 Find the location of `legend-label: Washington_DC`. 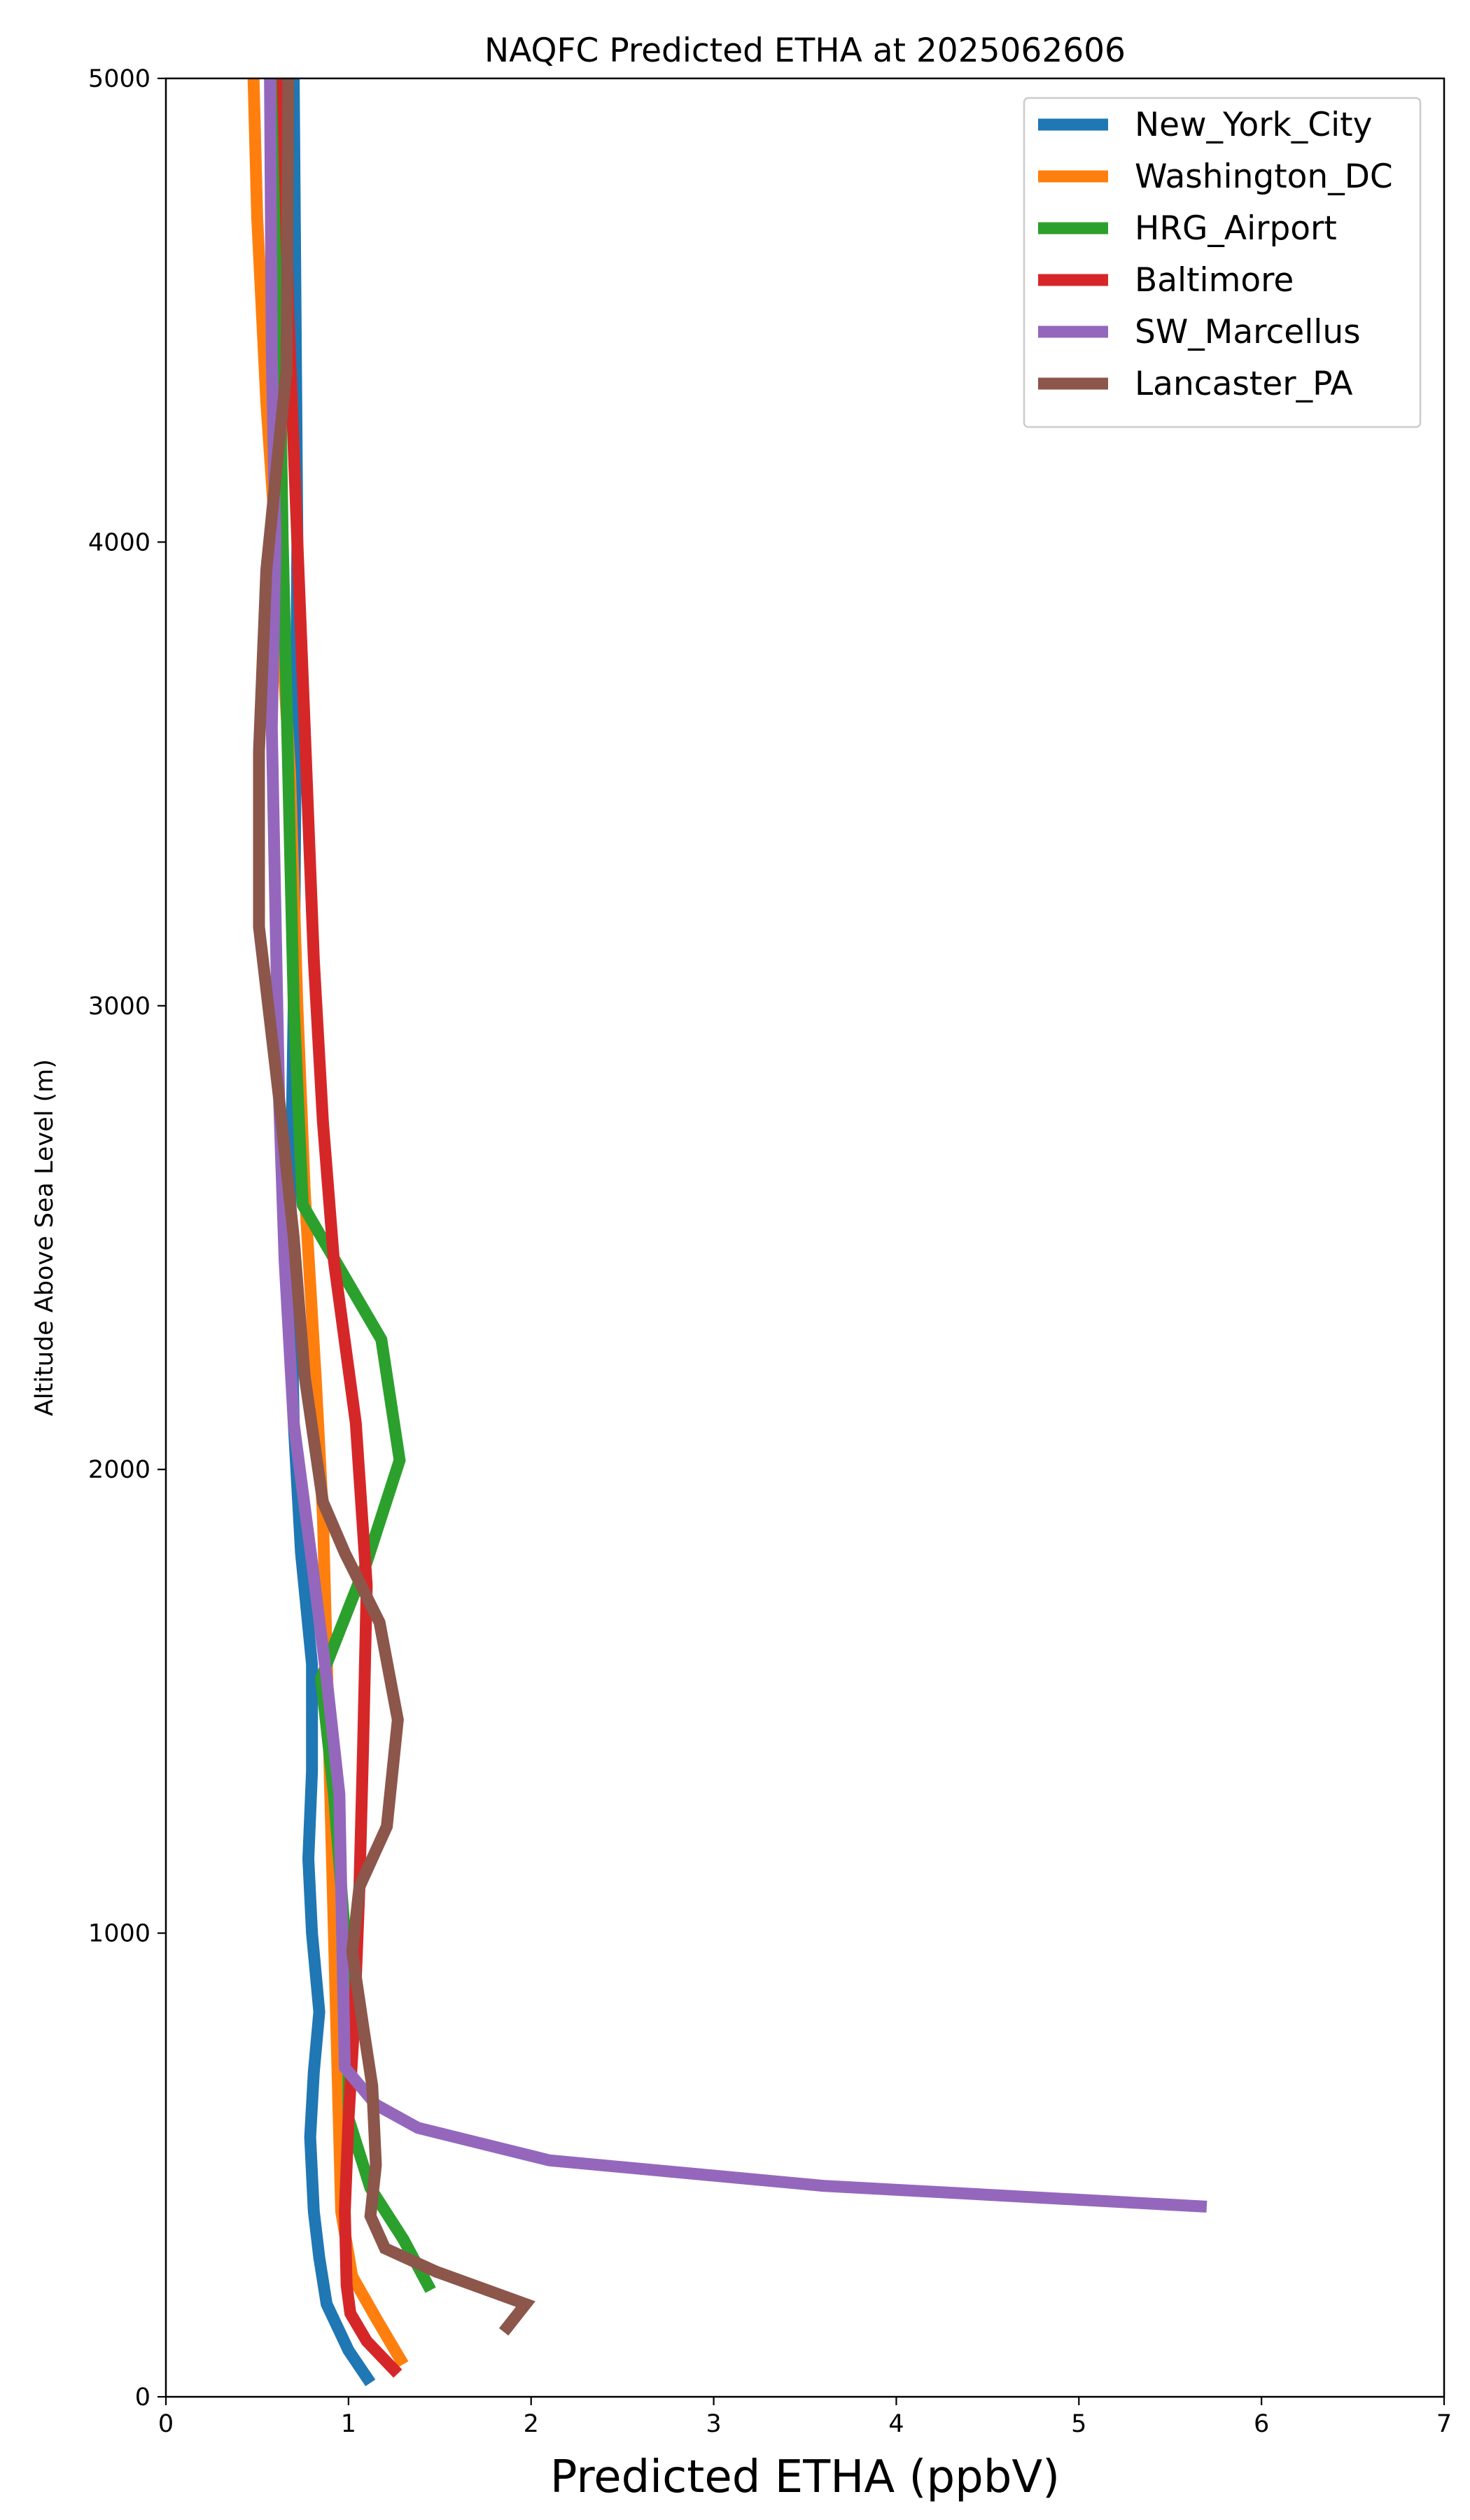

legend-label: Washington_DC is located at coordinates (1264, 177).